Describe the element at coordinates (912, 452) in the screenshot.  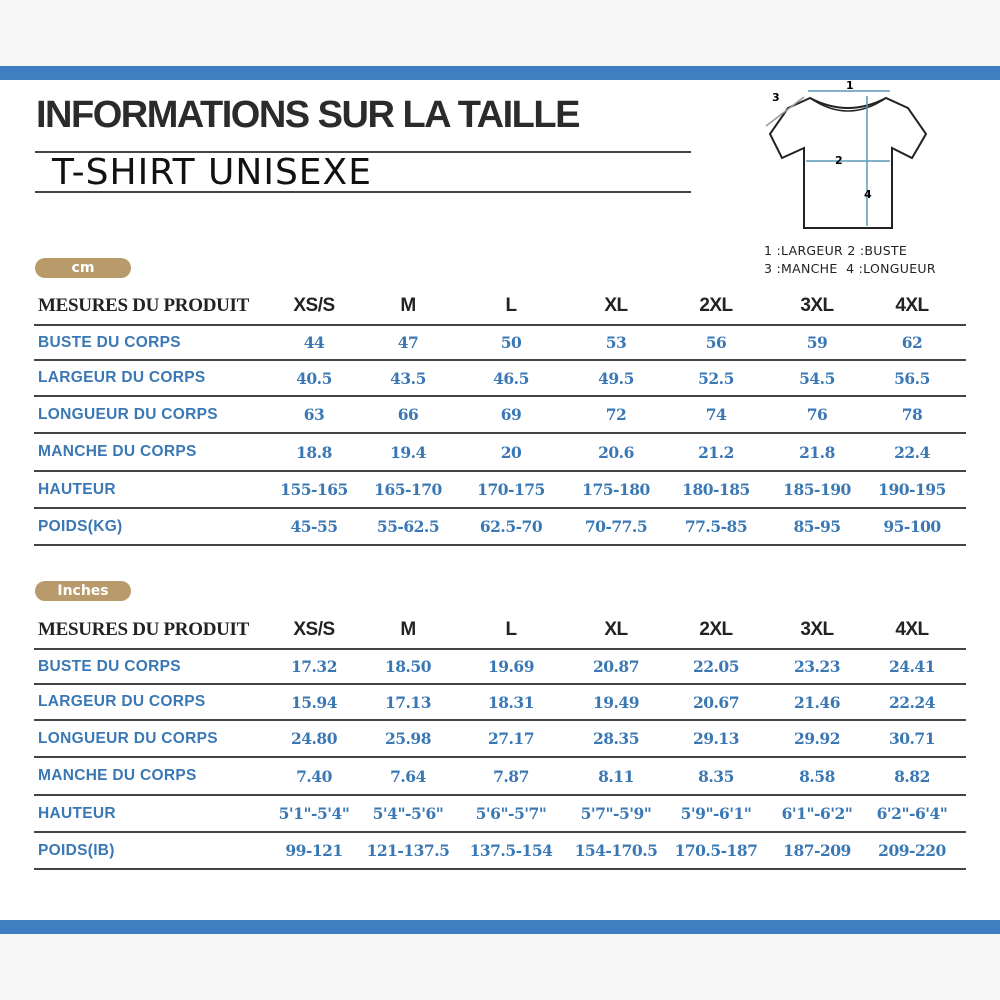
I see `value-cell: 22.4` at that location.